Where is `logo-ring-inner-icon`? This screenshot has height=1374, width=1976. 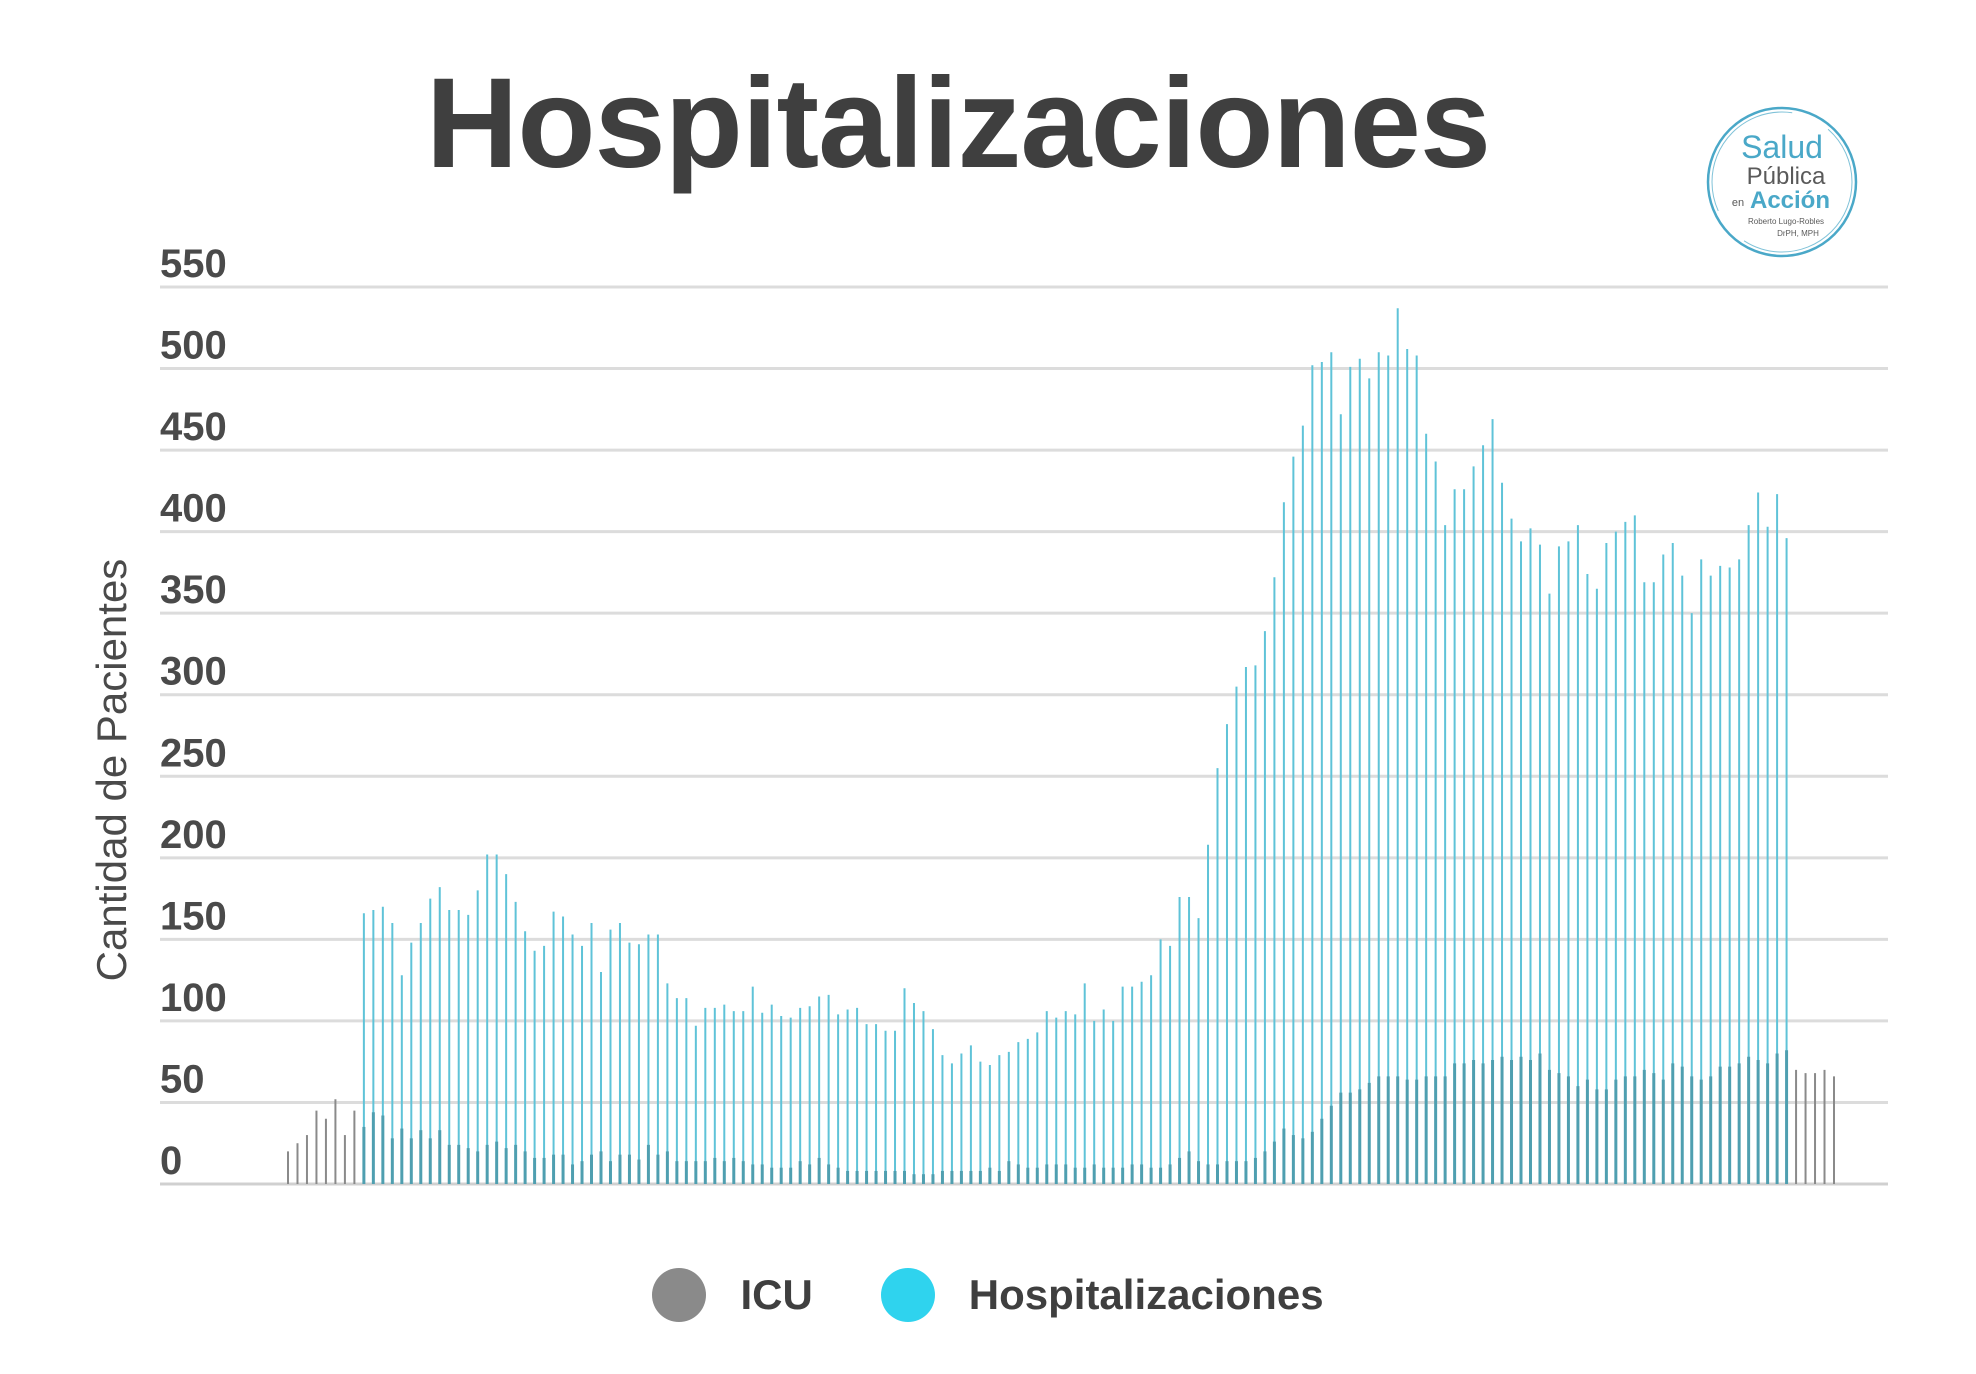 logo-ring-inner-icon is located at coordinates (1782, 182).